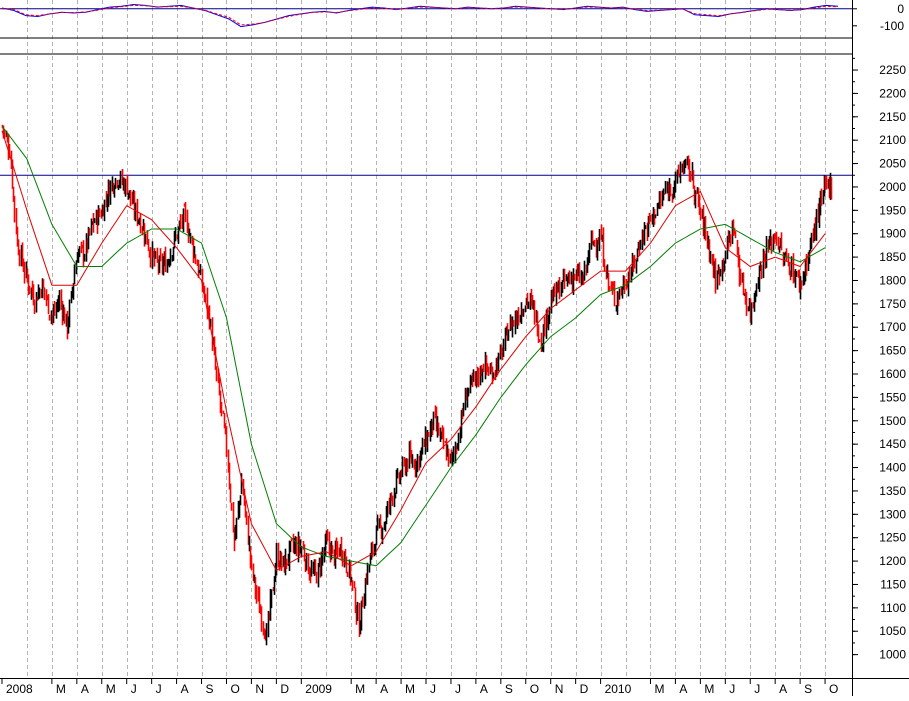 Image resolution: width=909 pixels, height=701 pixels. I want to click on price-ytick-label: 1650, so click(892, 351).